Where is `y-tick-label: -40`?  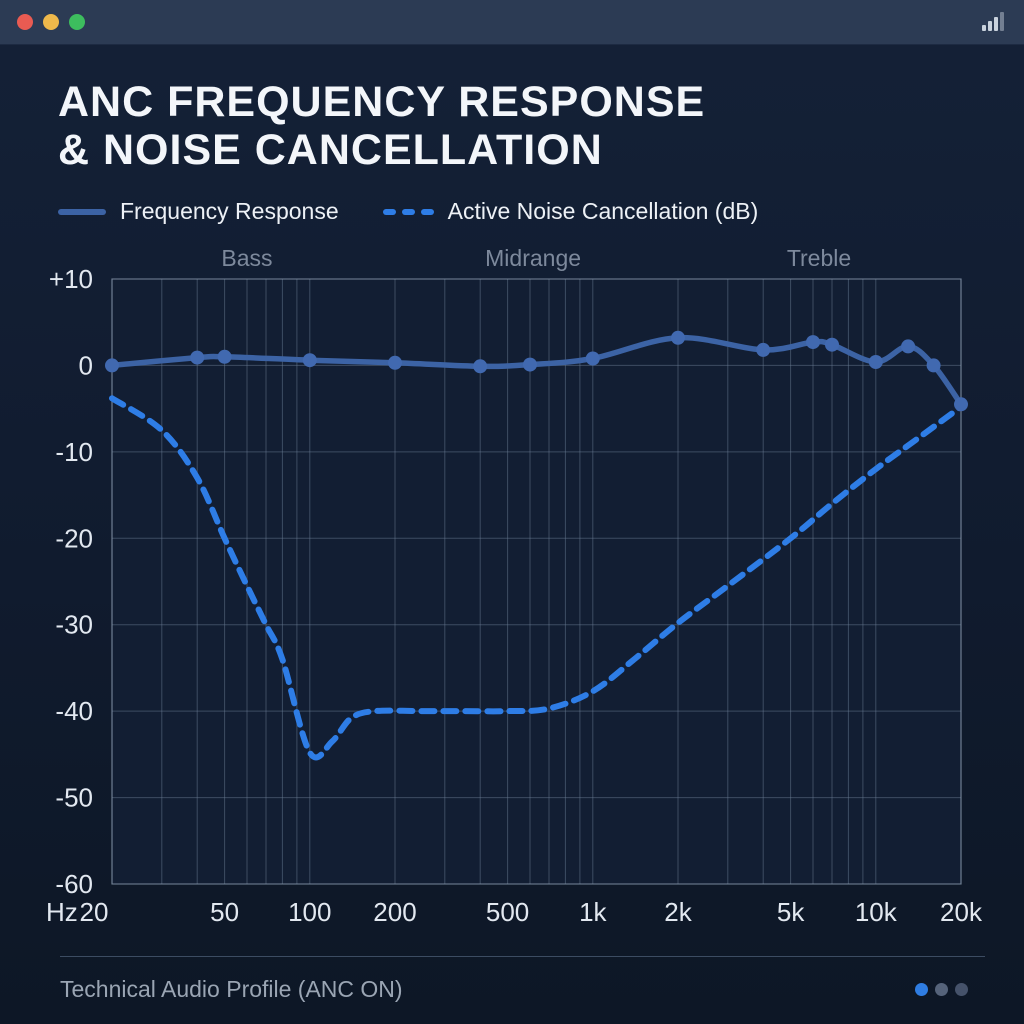 y-tick-label: -40 is located at coordinates (74, 711).